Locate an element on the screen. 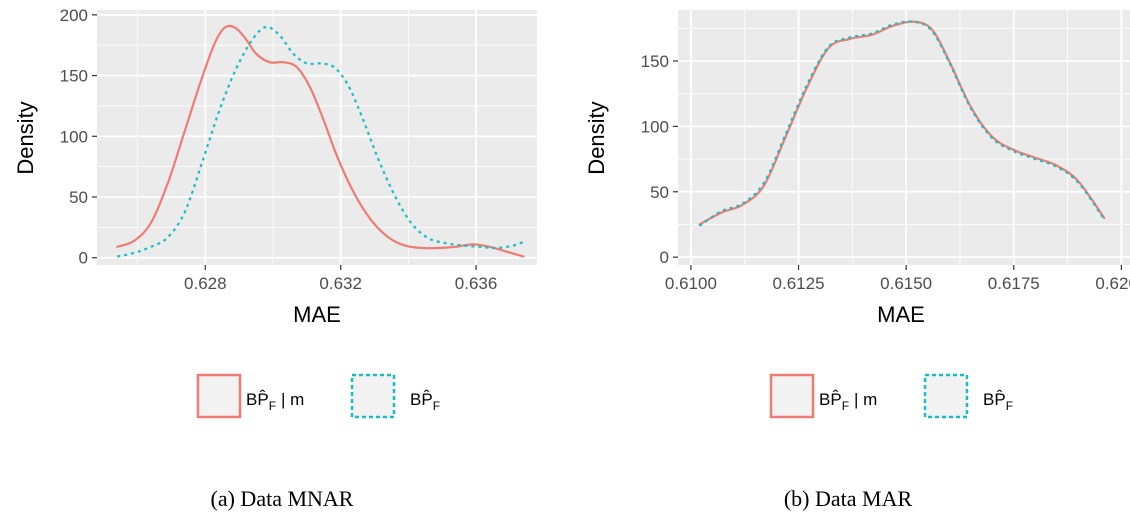 The image size is (1130, 521). panel-b-x-ticks: 0.6100 0.6125 0.6150 0.6175 0.6200 is located at coordinates (897, 279).